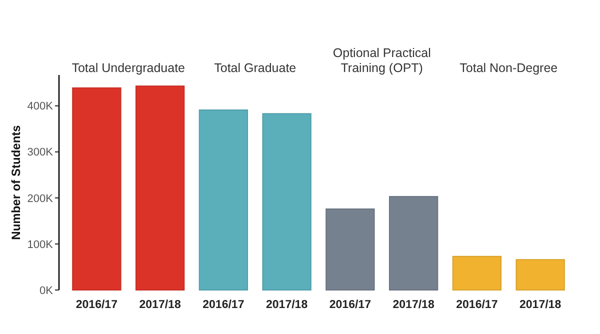 The image size is (600, 334). What do you see at coordinates (381, 60) in the screenshot?
I see `text: Optional Practical Training (OPT)` at bounding box center [381, 60].